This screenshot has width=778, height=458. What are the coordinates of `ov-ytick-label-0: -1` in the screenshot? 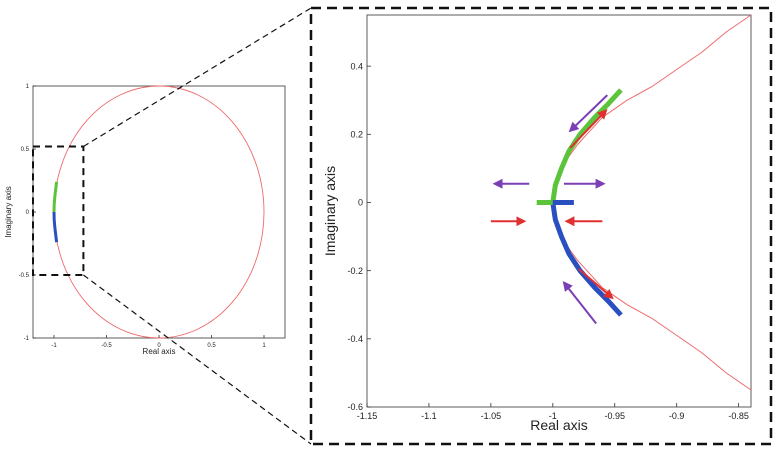 It's located at (27, 339).